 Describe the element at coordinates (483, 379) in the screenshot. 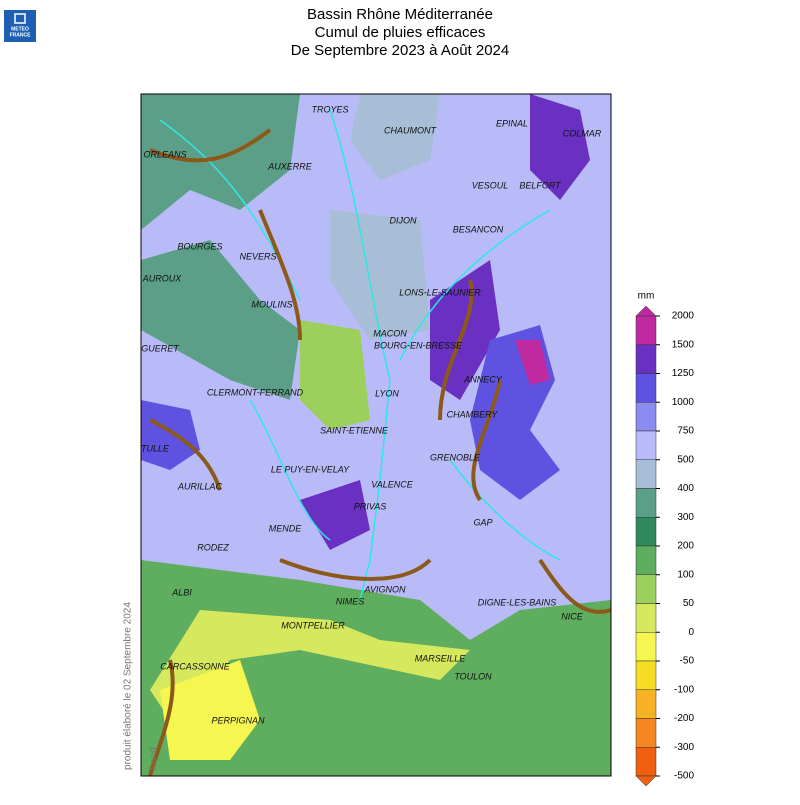

I see `city-label: ANNECY` at that location.